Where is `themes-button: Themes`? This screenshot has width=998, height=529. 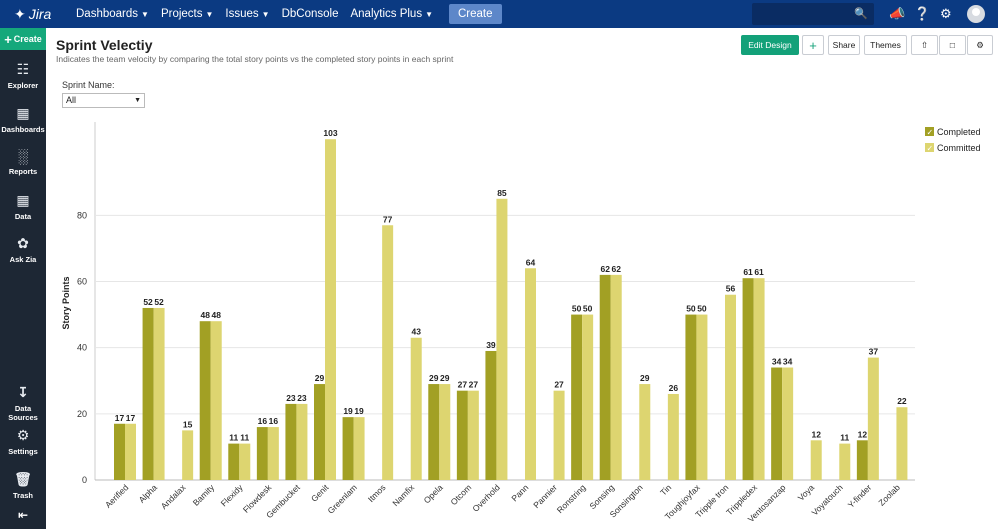
themes-button: Themes is located at coordinates (885, 45).